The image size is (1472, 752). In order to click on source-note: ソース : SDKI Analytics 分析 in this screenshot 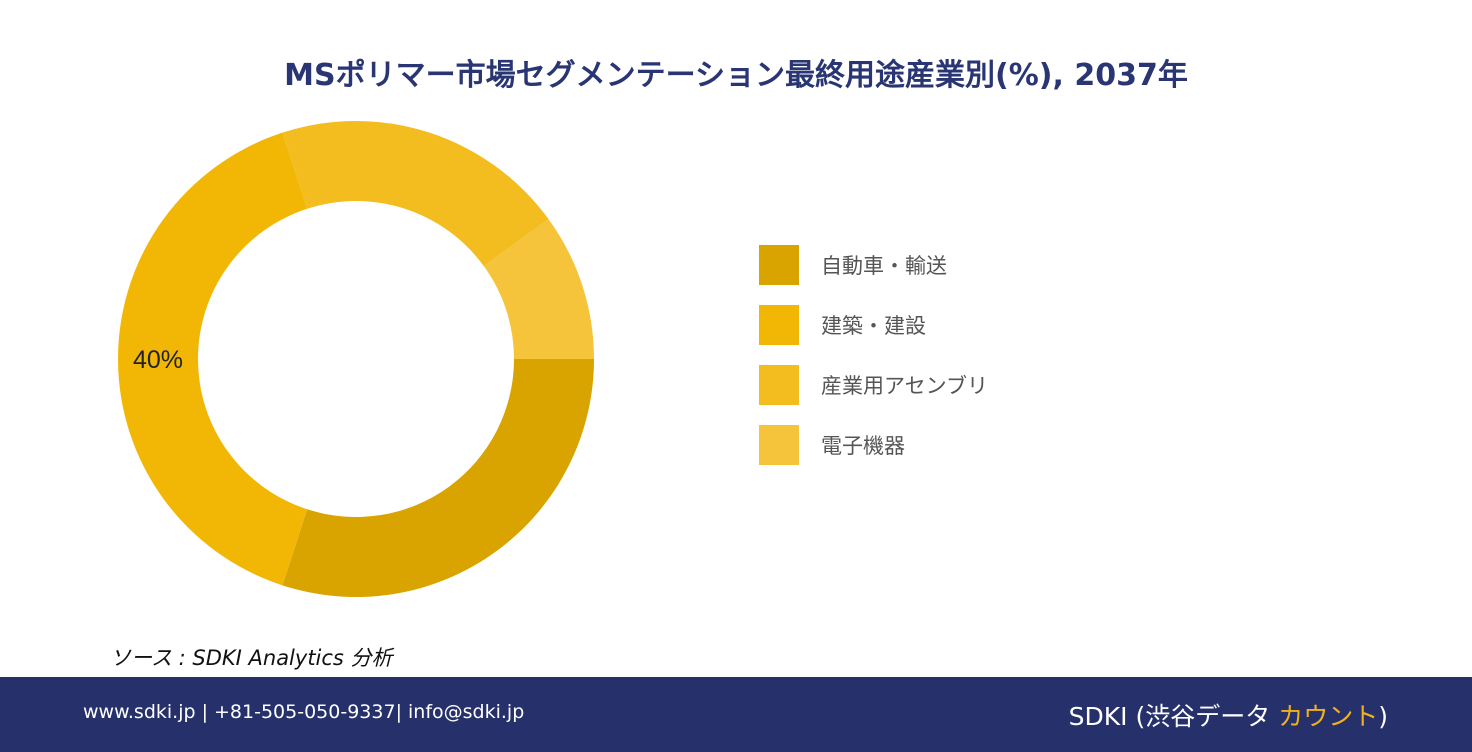, I will do `click(251, 658)`.